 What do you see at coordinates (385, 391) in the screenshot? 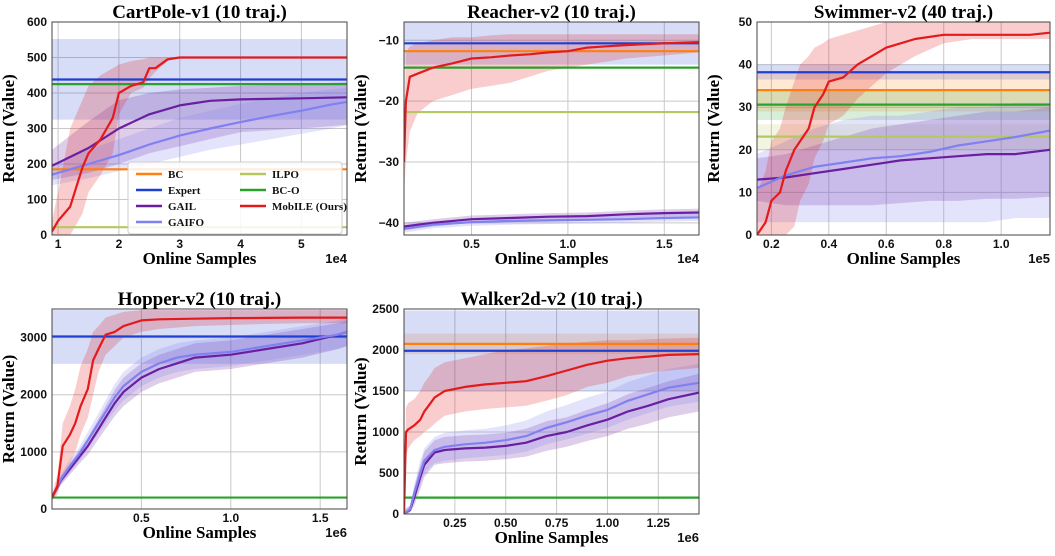
I see `y-tick-label: 1500` at bounding box center [385, 391].